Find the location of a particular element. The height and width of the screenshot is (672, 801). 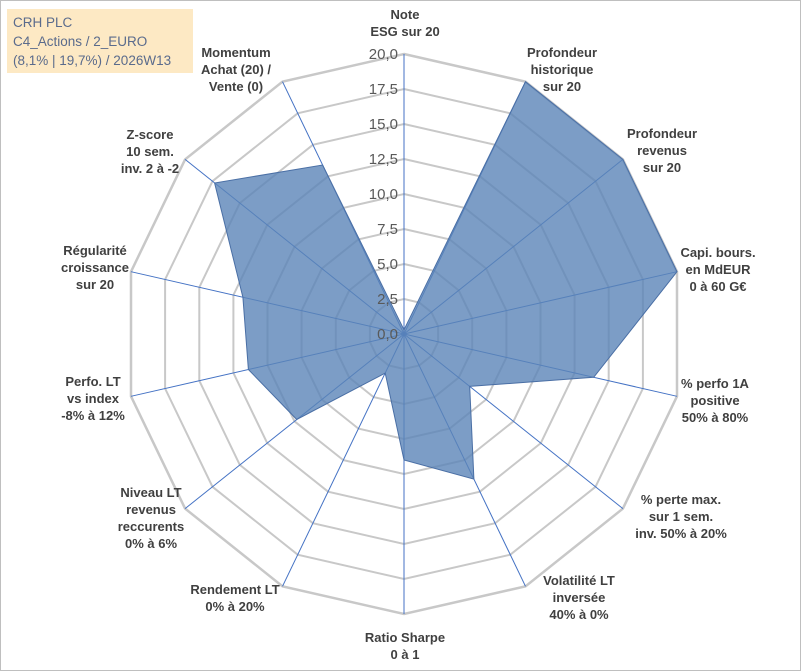

tick-label-1: 2,5 is located at coordinates (387, 299).